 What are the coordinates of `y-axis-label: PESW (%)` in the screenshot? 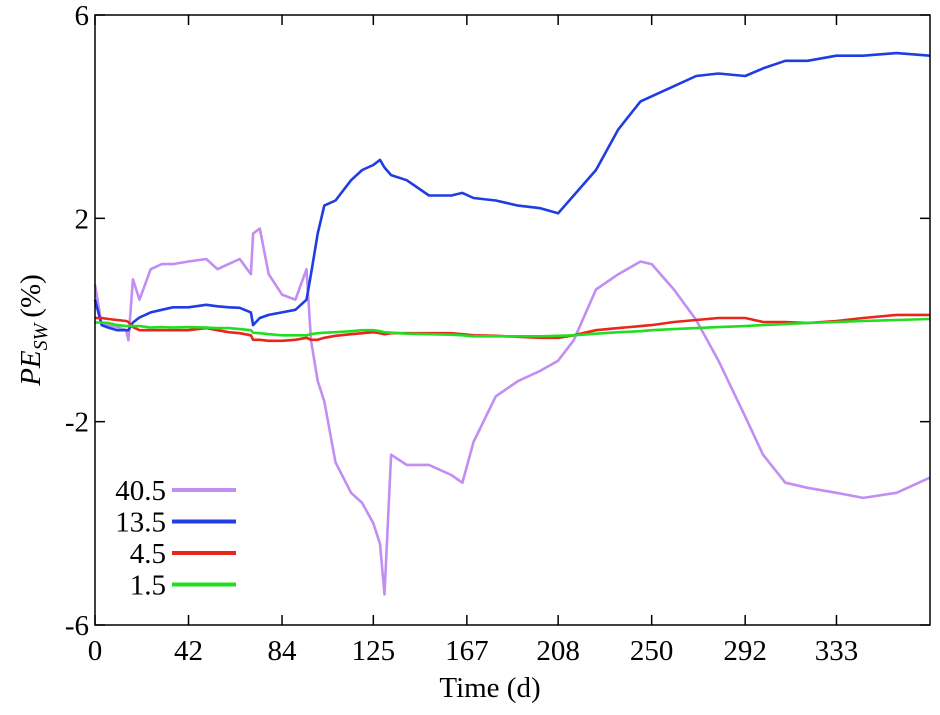 It's located at (33, 330).